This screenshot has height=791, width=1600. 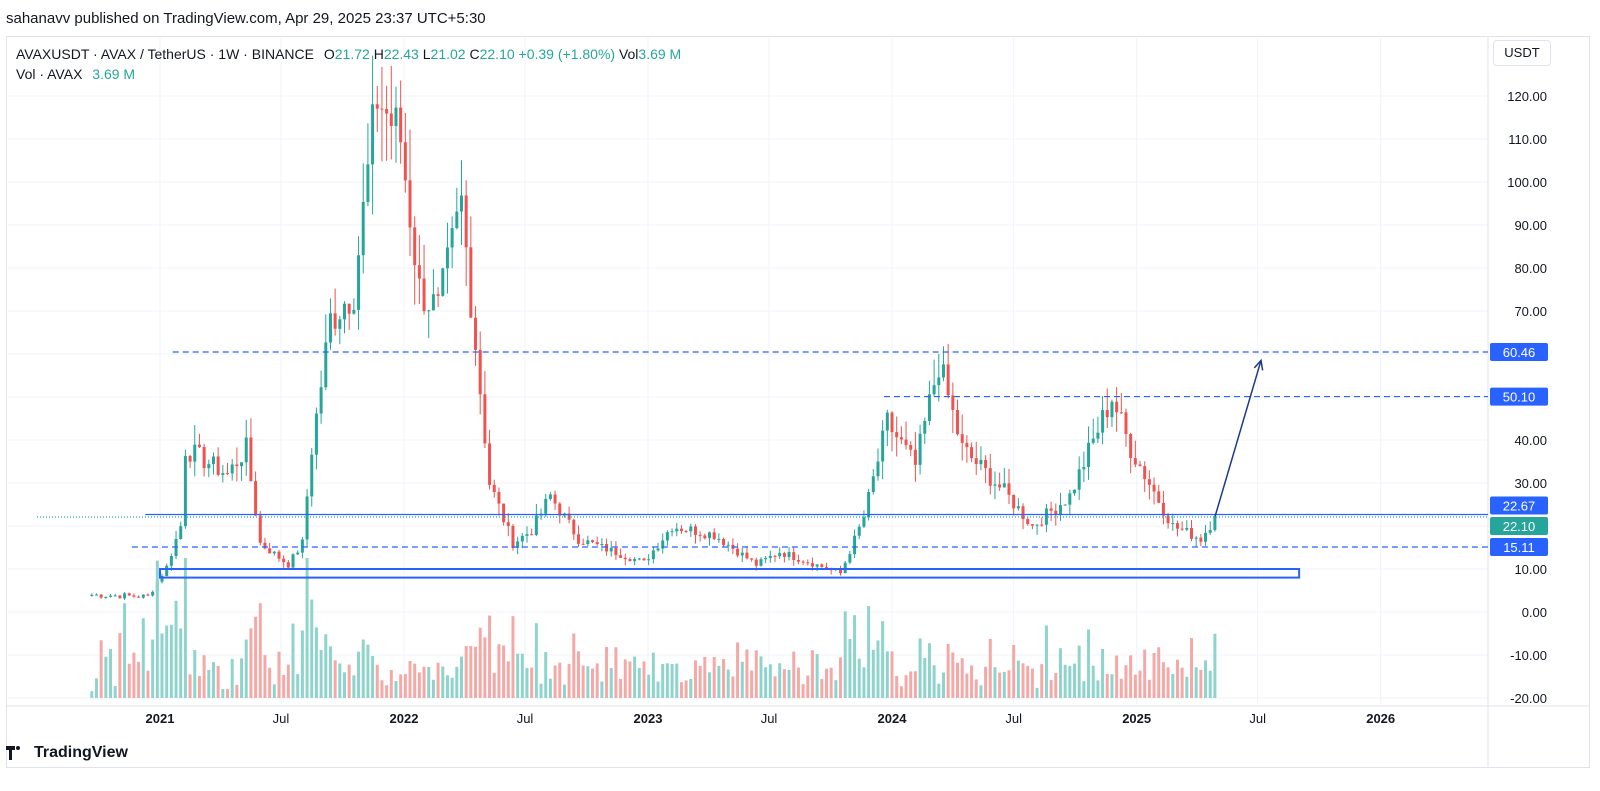 What do you see at coordinates (1530, 311) in the screenshot?
I see `y-tick-label: 70.00` at bounding box center [1530, 311].